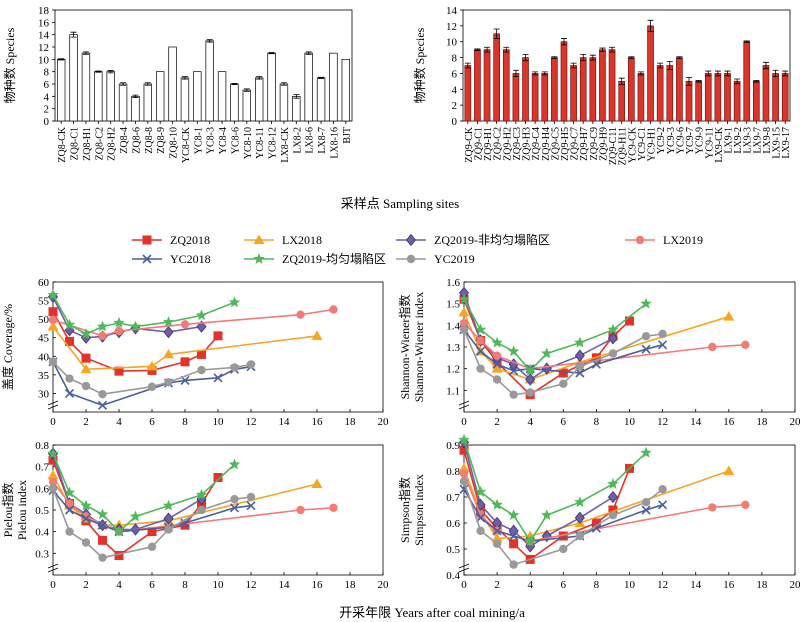 This screenshot has height=622, width=800. Describe the element at coordinates (762, 585) in the screenshot. I see `x-tick-label: 18` at that location.